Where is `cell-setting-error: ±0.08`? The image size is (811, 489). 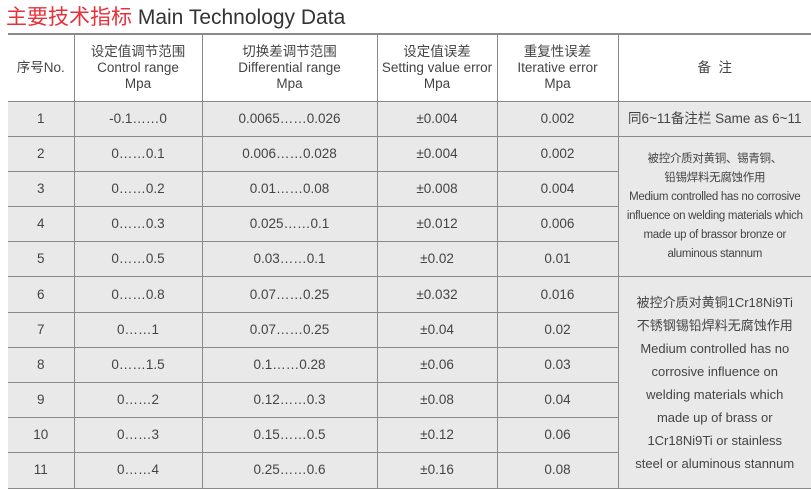 cell-setting-error: ±0.08 is located at coordinates (437, 400).